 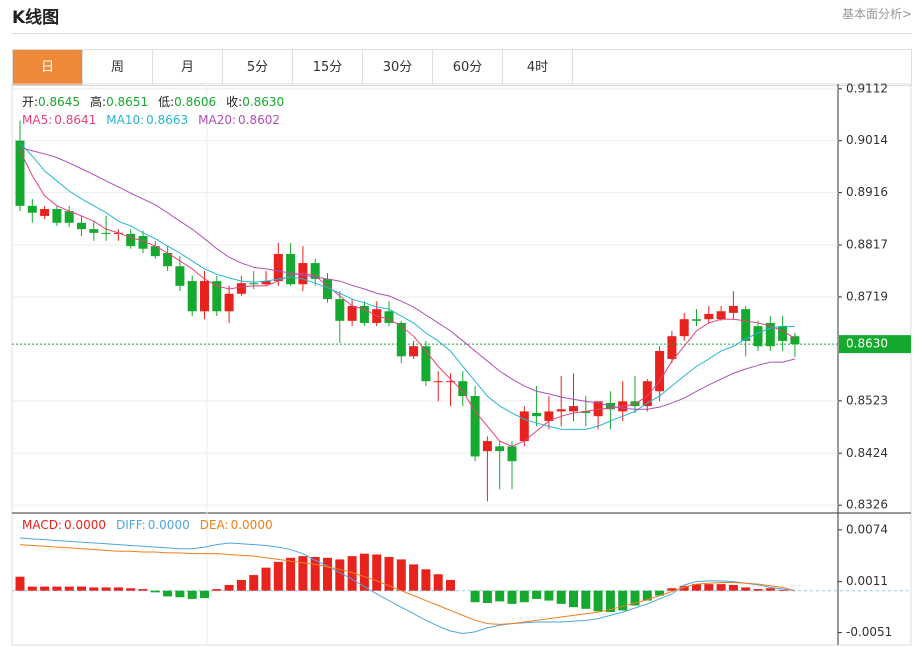 What do you see at coordinates (867, 140) in the screenshot?
I see `y-tick-label: 0.9014` at bounding box center [867, 140].